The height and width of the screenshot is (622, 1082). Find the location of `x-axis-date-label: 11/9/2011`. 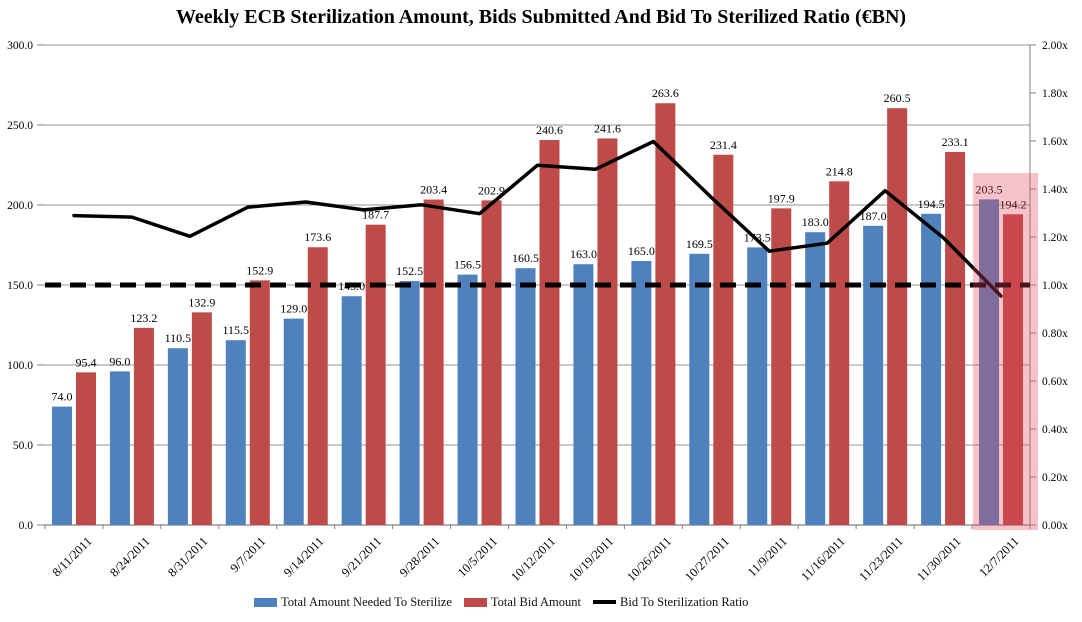

x-axis-date-label: 11/9/2011 is located at coordinates (767, 556).